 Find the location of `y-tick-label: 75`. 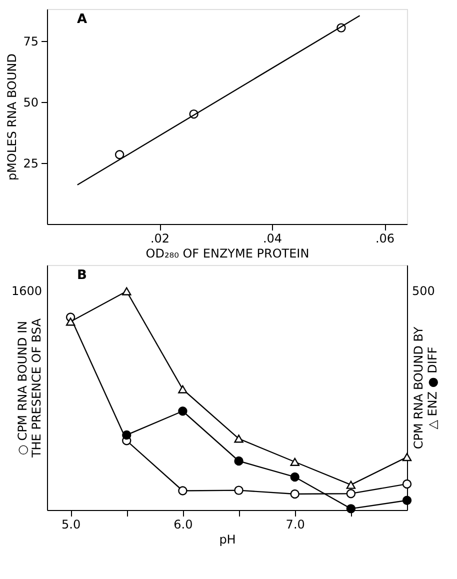

y-tick-label: 75 is located at coordinates (30, 41).